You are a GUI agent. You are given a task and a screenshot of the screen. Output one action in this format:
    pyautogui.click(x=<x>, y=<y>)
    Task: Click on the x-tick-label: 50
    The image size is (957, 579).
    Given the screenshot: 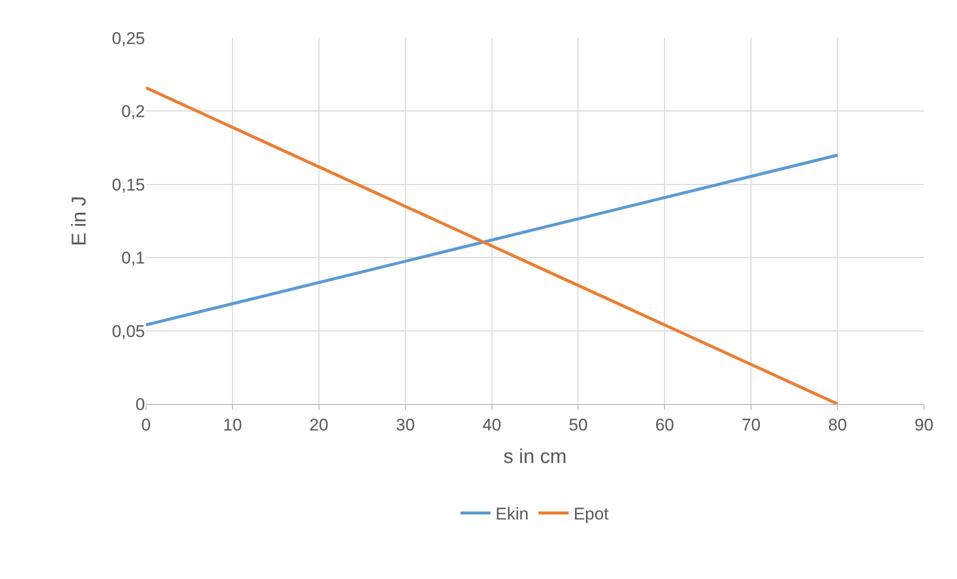 What is the action you would take?
    pyautogui.click(x=578, y=424)
    